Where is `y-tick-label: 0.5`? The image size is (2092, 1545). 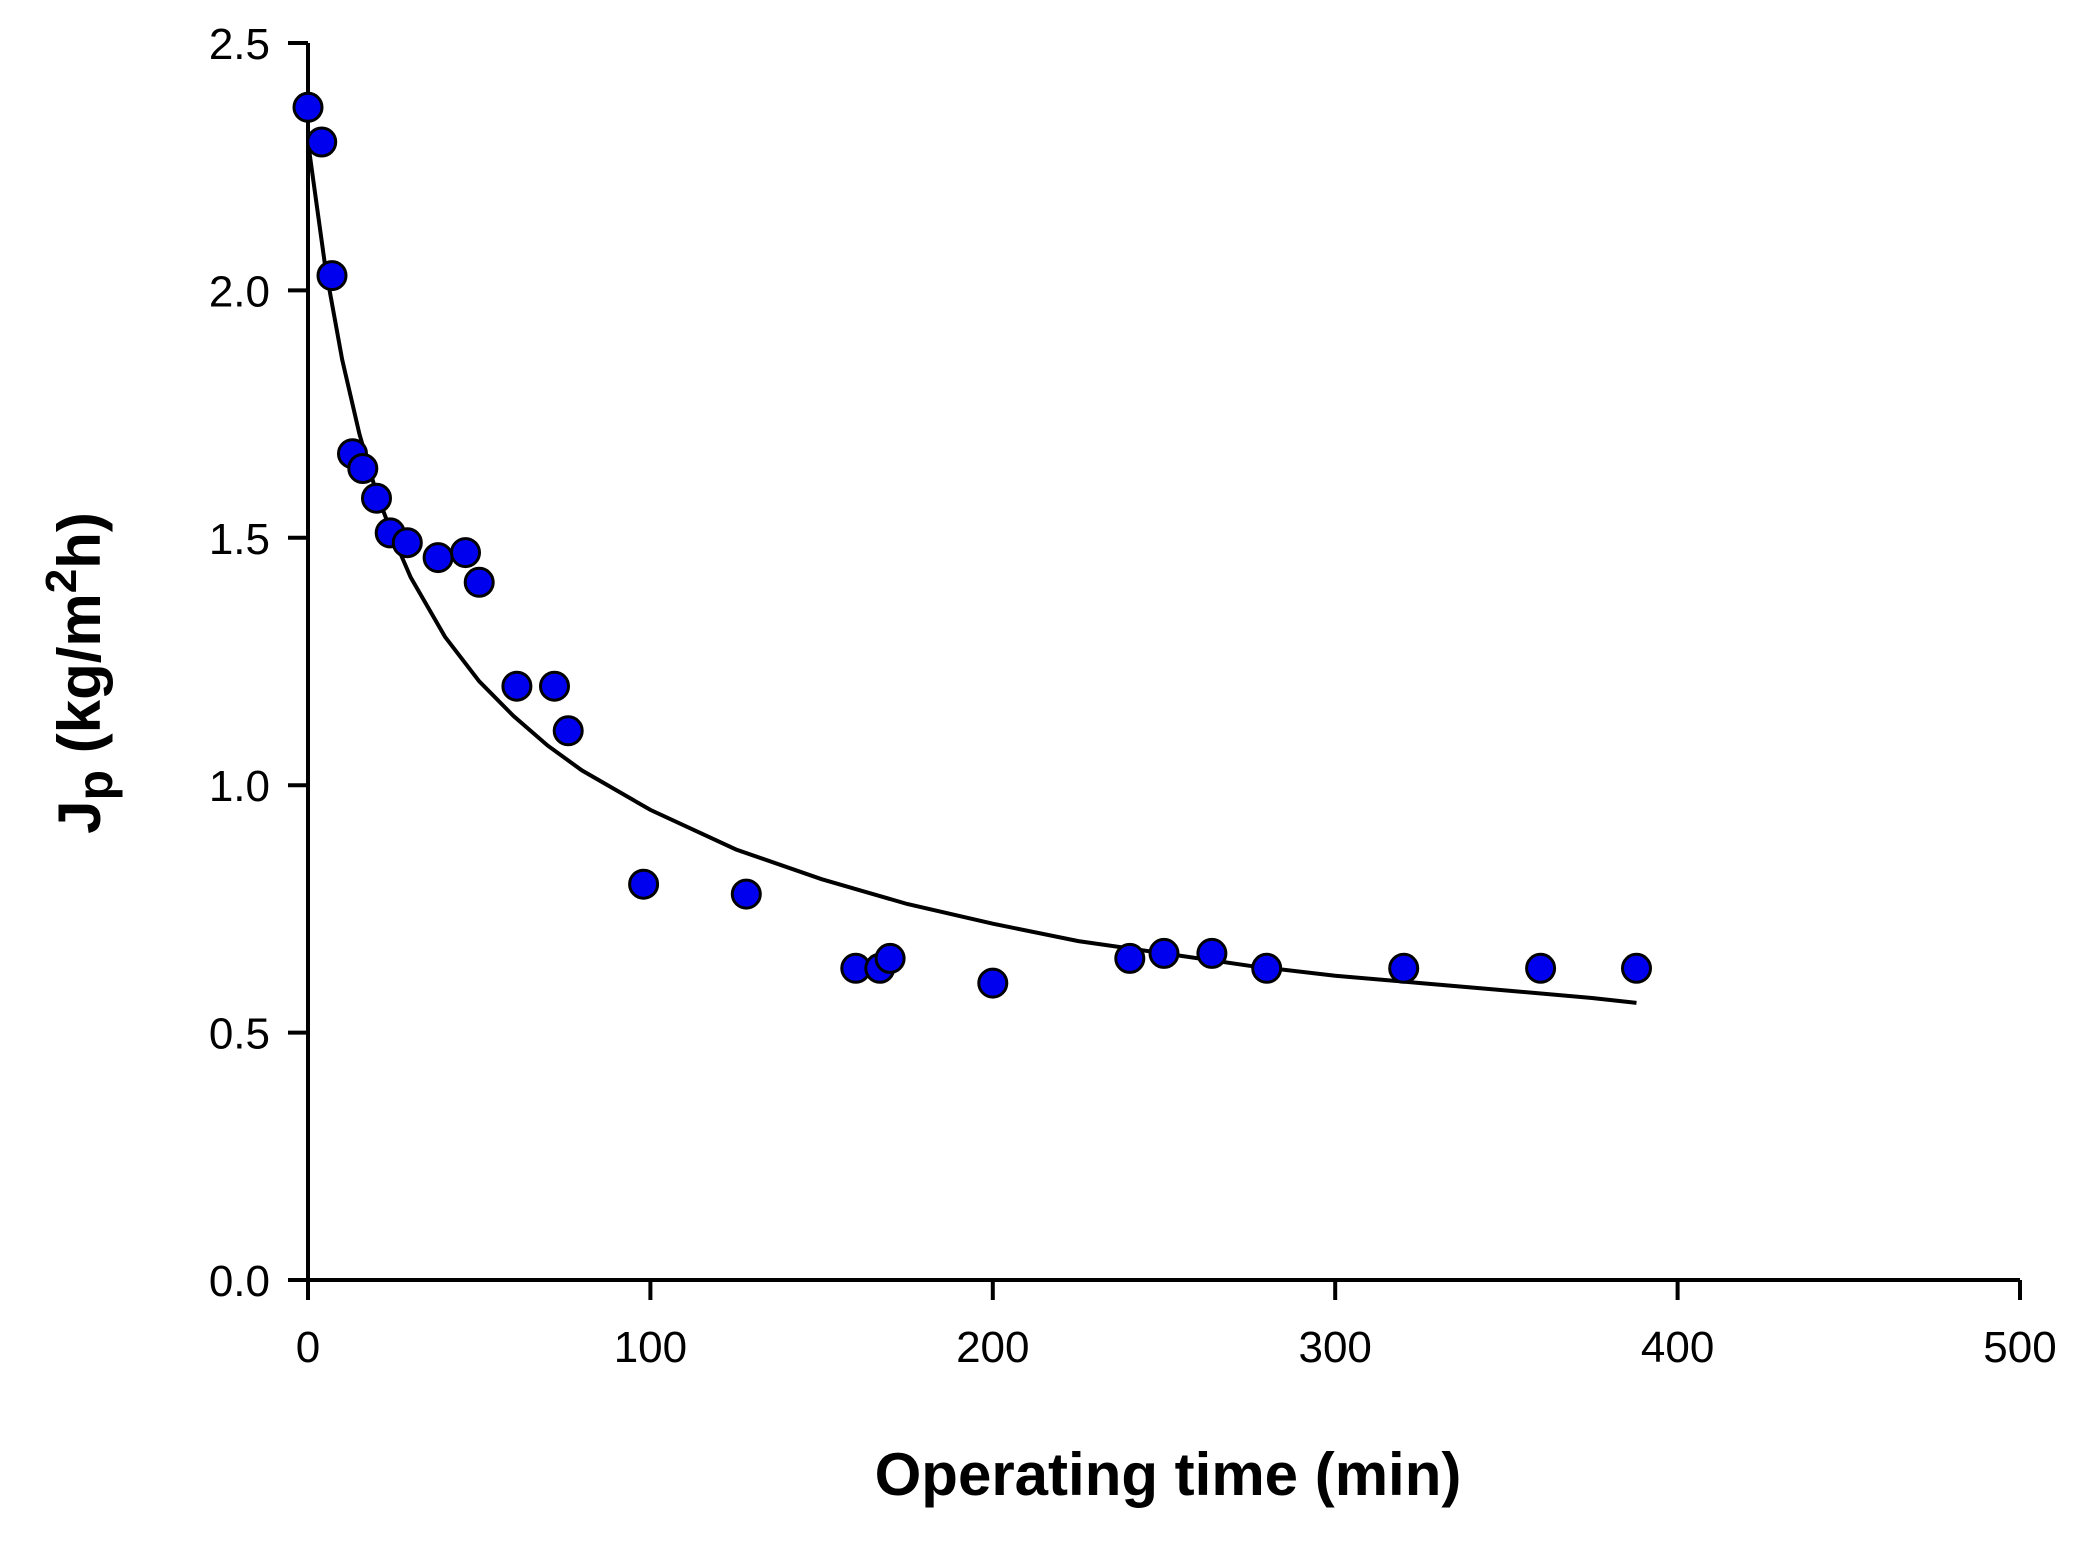 y-tick-label: 0.5 is located at coordinates (239, 1034).